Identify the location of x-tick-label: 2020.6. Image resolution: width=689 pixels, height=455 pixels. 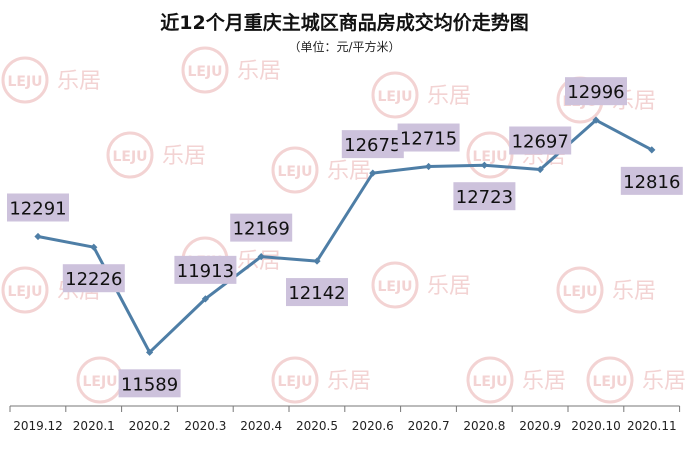
(373, 426).